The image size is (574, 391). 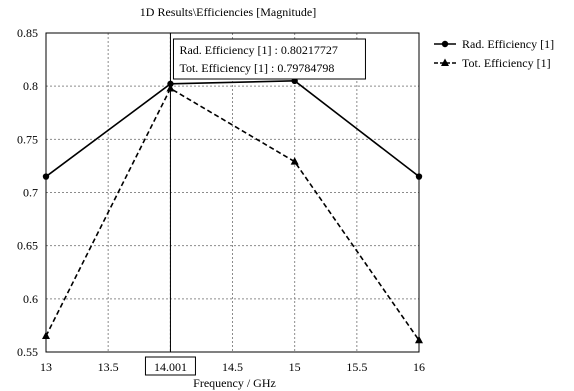 I want to click on cursor-tooltip-box, so click(x=269, y=59).